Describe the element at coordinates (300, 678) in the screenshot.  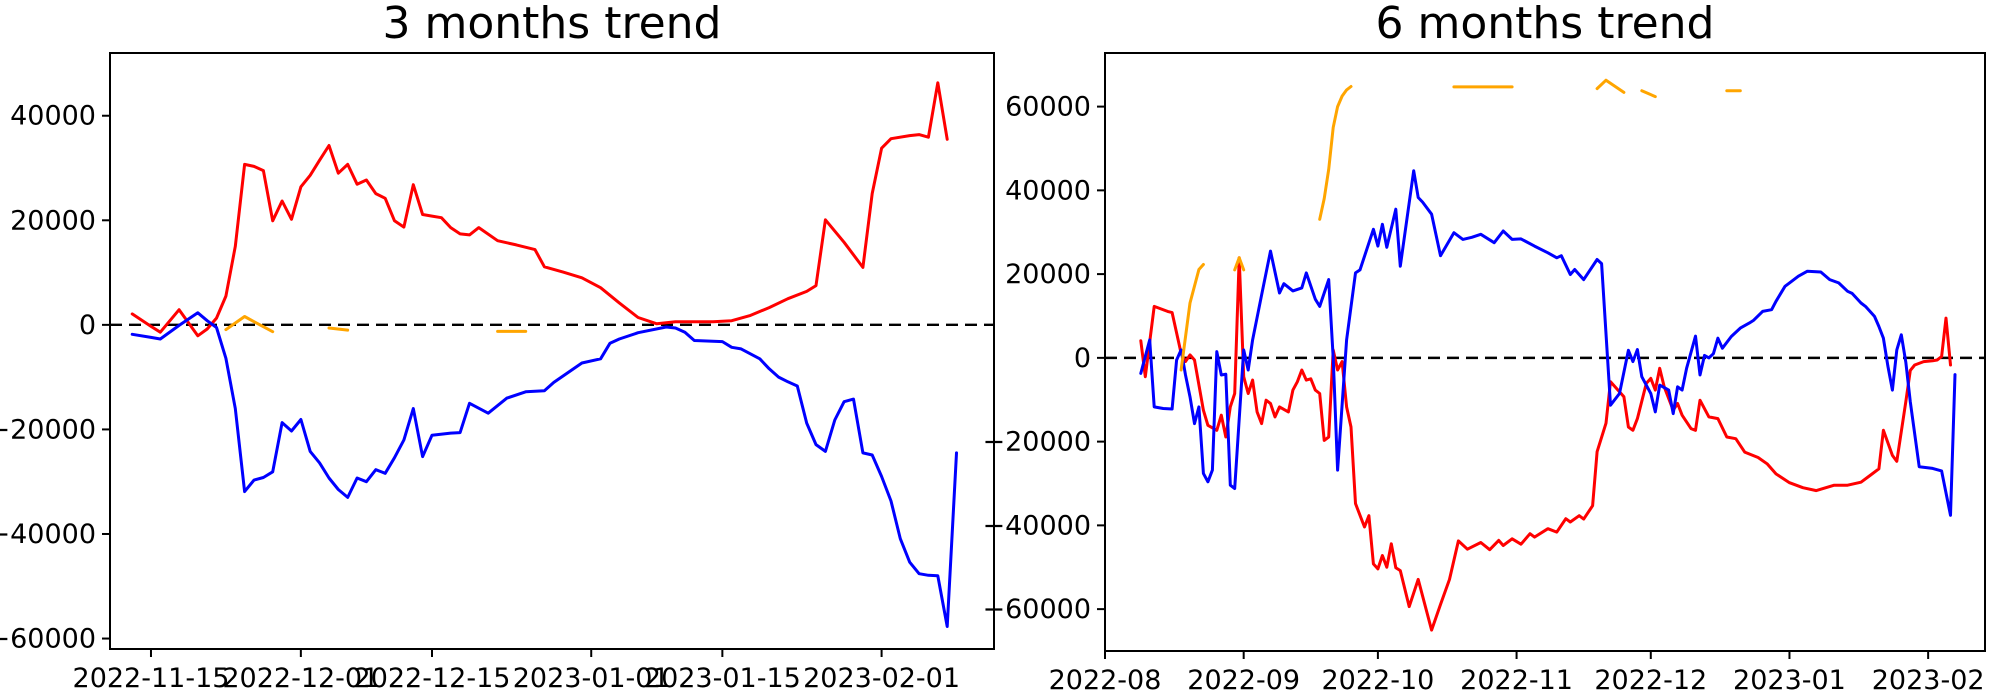
I see `x-tick-label: 2022-12-01` at that location.